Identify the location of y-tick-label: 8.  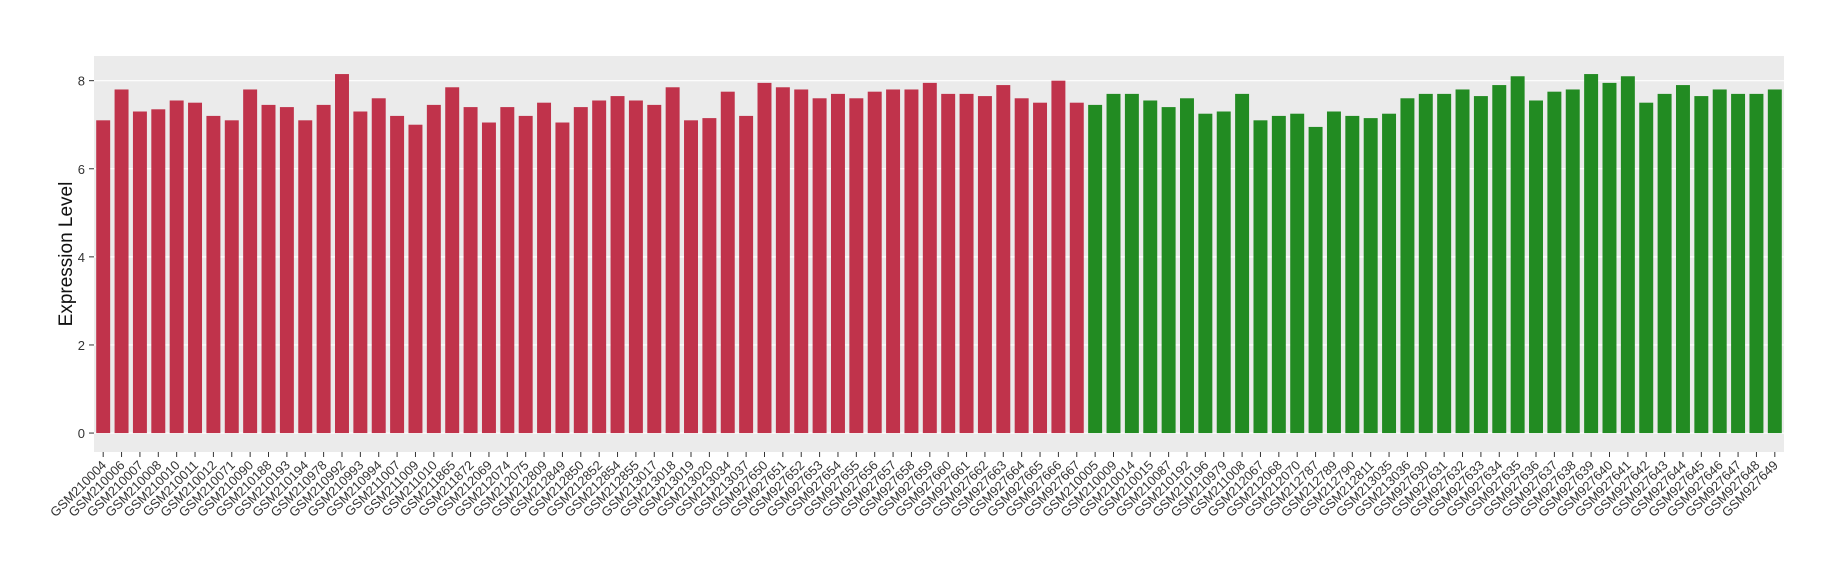
(81, 81).